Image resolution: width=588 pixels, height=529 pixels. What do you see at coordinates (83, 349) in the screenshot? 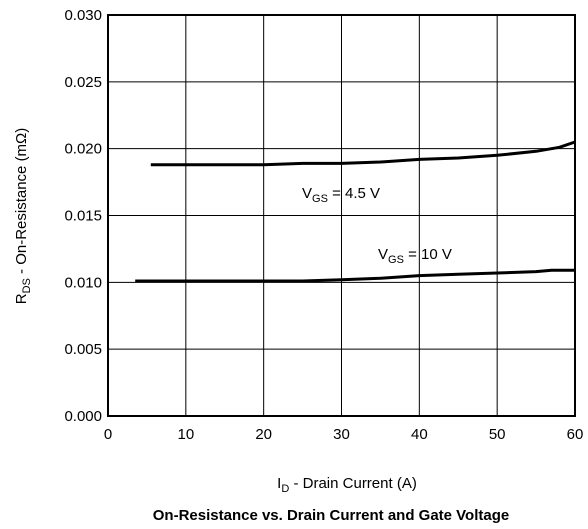
I see `y-tick-label-1: 0.005` at bounding box center [83, 349].